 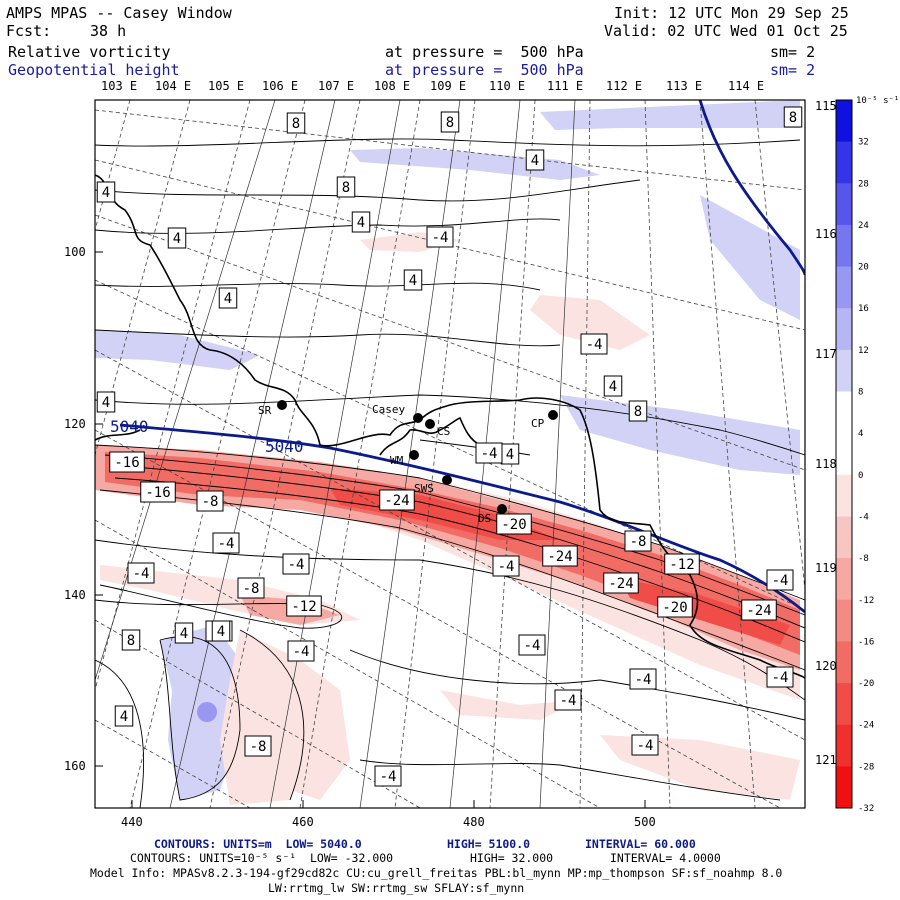 What do you see at coordinates (226, 86) in the screenshot?
I see `lon-label: 105 E` at bounding box center [226, 86].